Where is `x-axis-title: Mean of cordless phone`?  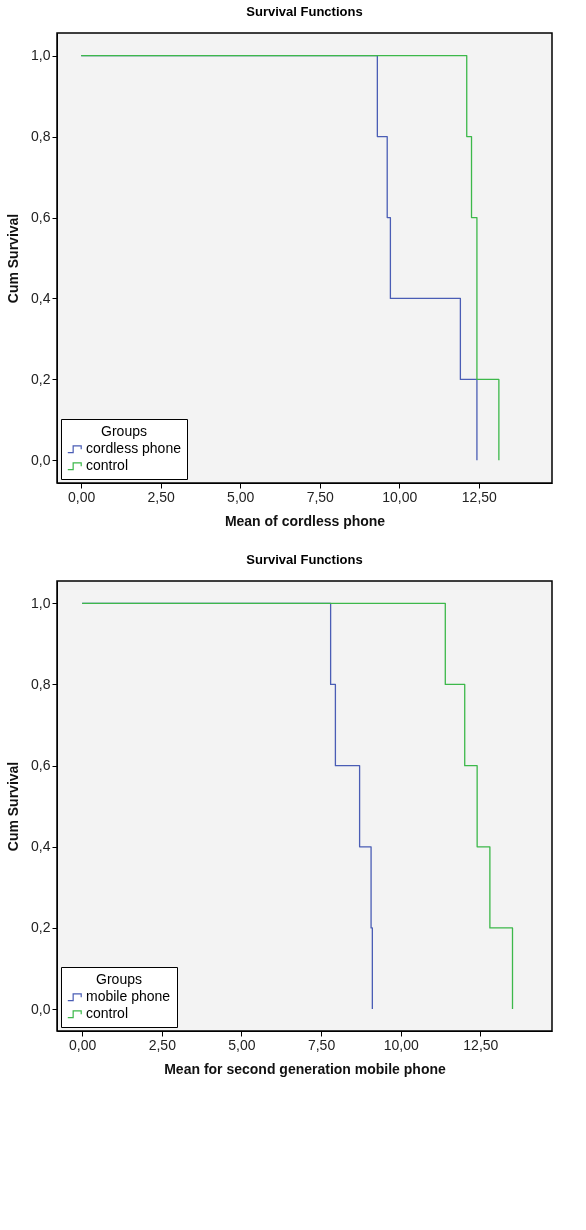
x-axis-title: Mean of cordless phone is located at coordinates (305, 520).